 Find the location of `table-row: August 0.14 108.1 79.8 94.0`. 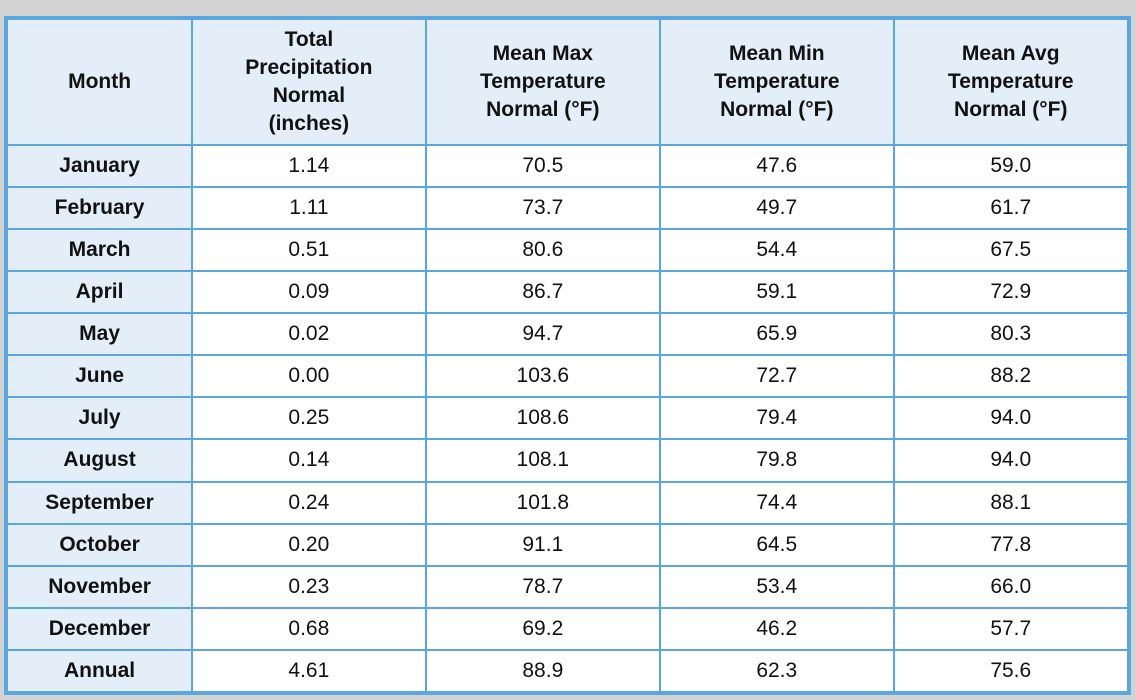

table-row: August 0.14 108.1 79.8 94.0 is located at coordinates (567, 460).